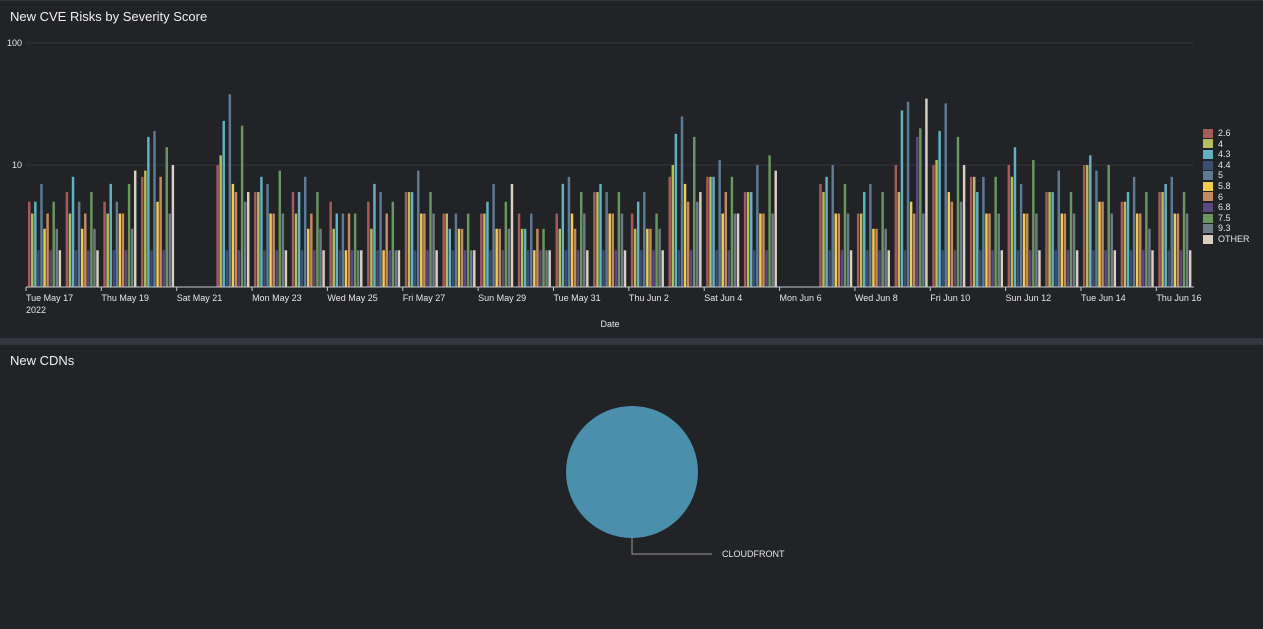 This screenshot has height=629, width=1263. What do you see at coordinates (1226, 218) in the screenshot?
I see `legend-item: 7.5` at bounding box center [1226, 218].